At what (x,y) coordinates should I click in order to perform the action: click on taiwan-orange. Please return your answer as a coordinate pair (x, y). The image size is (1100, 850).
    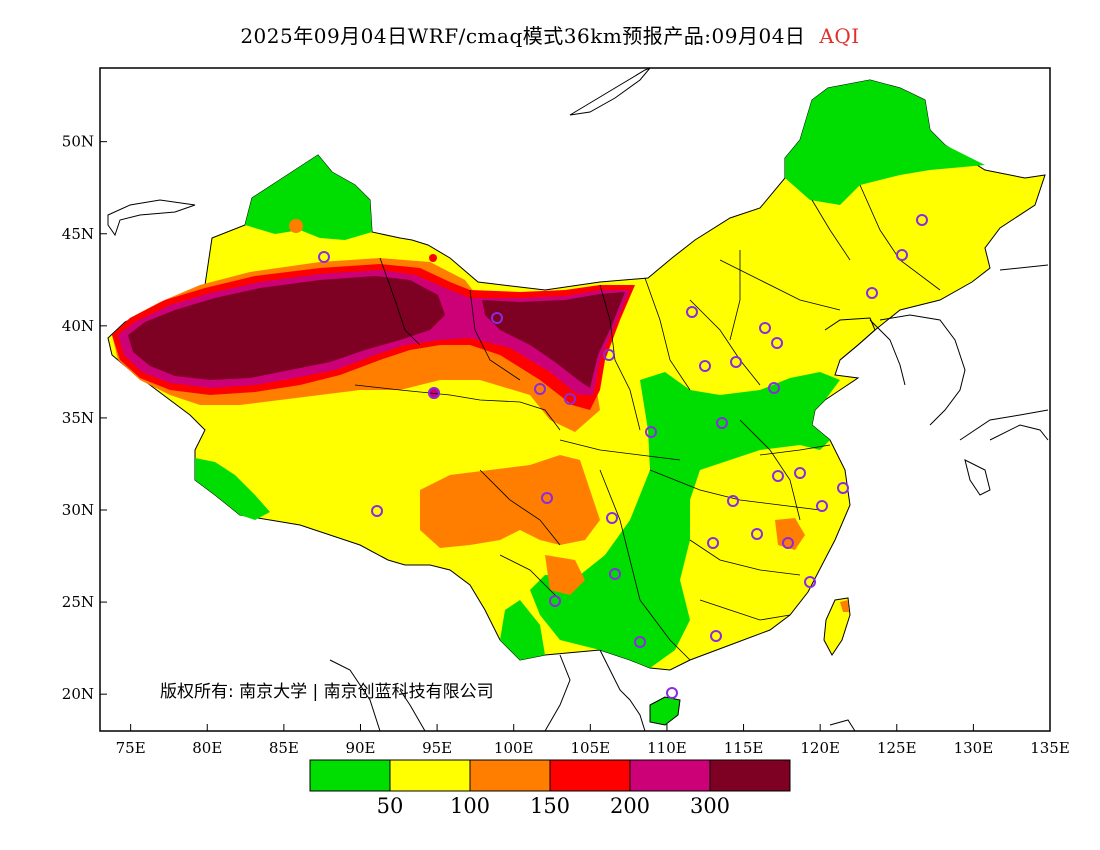
    Looking at the image, I should click on (844, 606).